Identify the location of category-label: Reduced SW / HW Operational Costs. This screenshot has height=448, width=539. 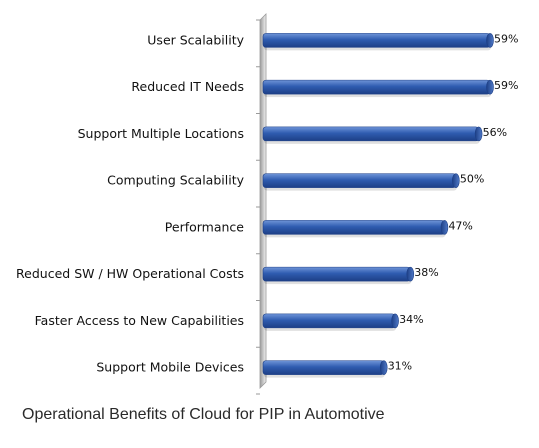
(130, 273).